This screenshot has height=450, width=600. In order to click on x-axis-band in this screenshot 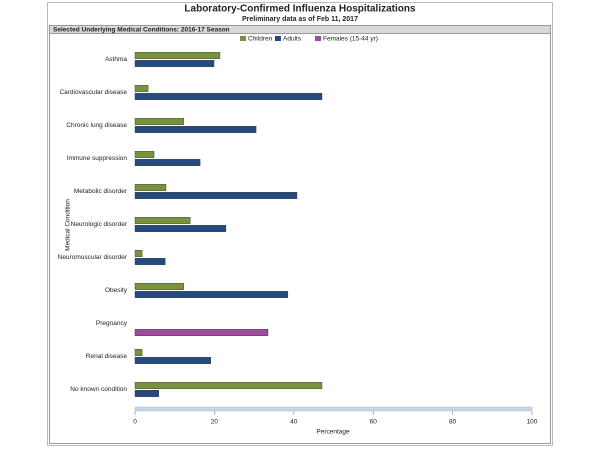, I will do `click(333, 409)`.